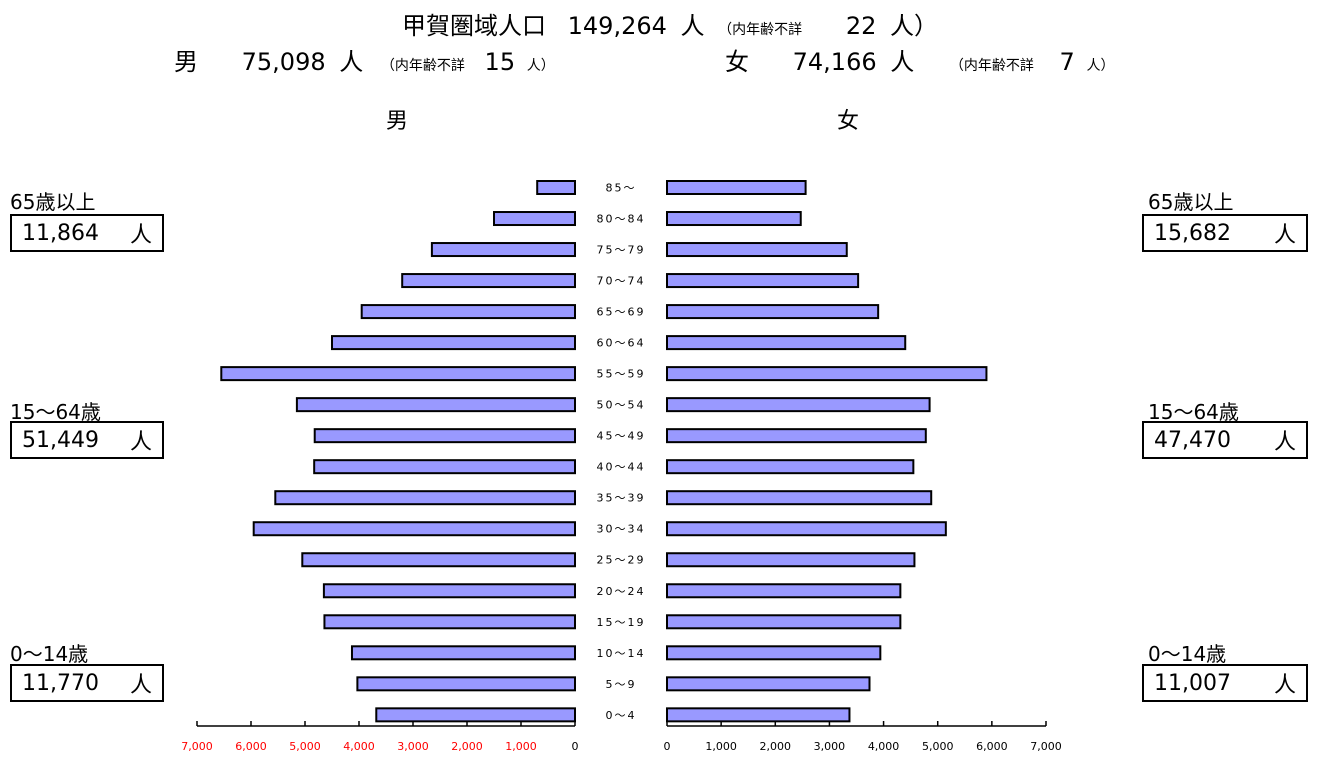  What do you see at coordinates (776, 746) in the screenshot?
I see `female-axis-tick-label: 2,000` at bounding box center [776, 746].